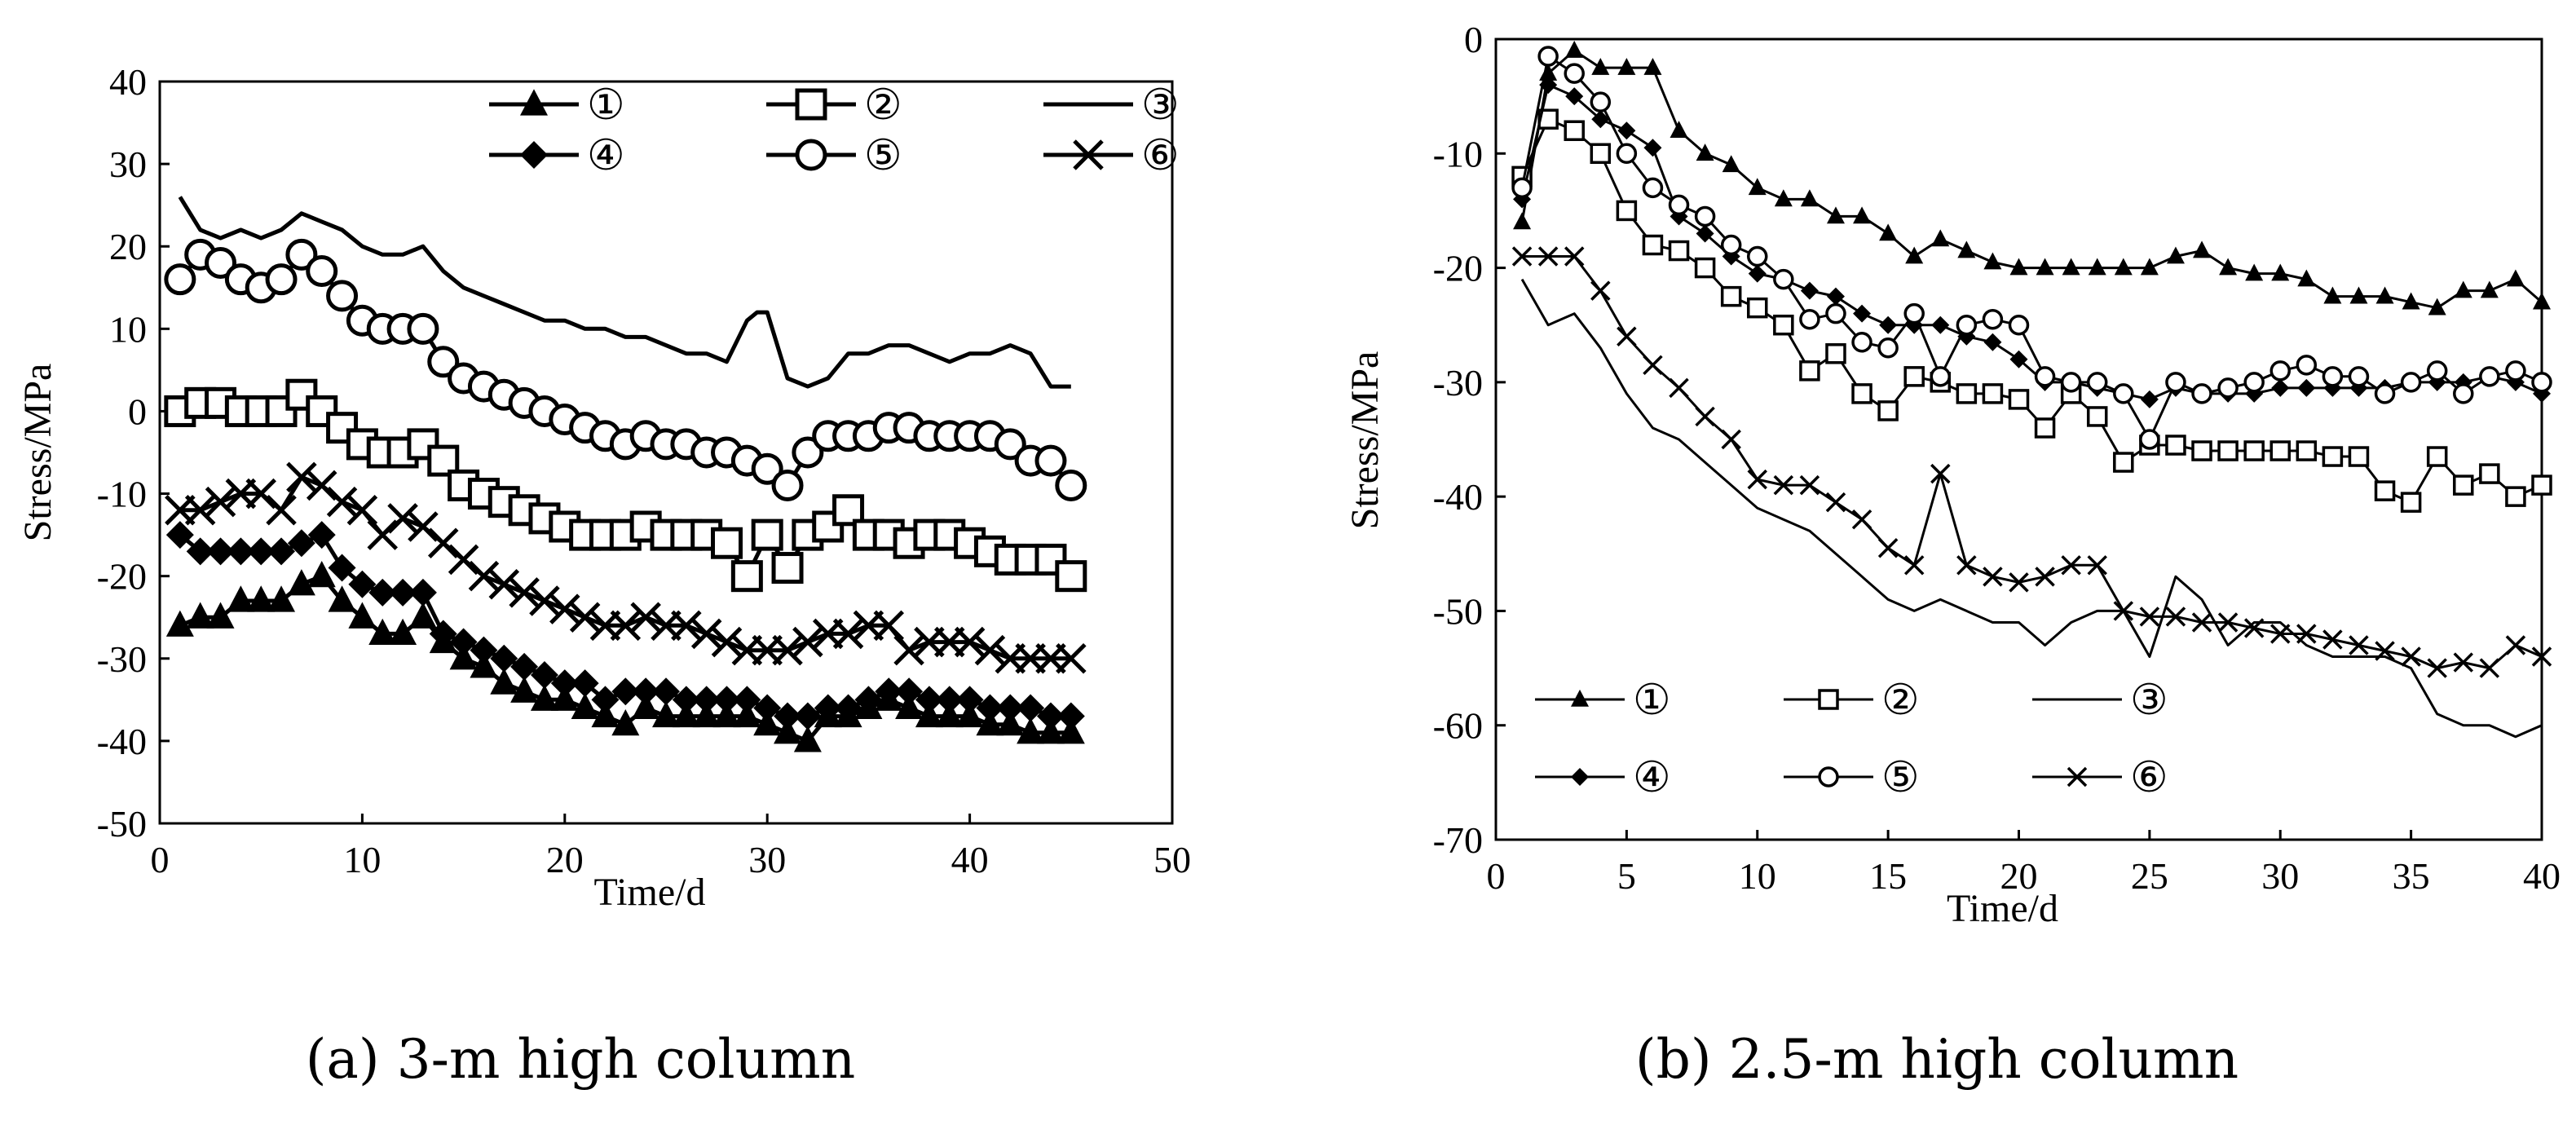  I want to click on y-tick-label: -70, so click(1458, 840).